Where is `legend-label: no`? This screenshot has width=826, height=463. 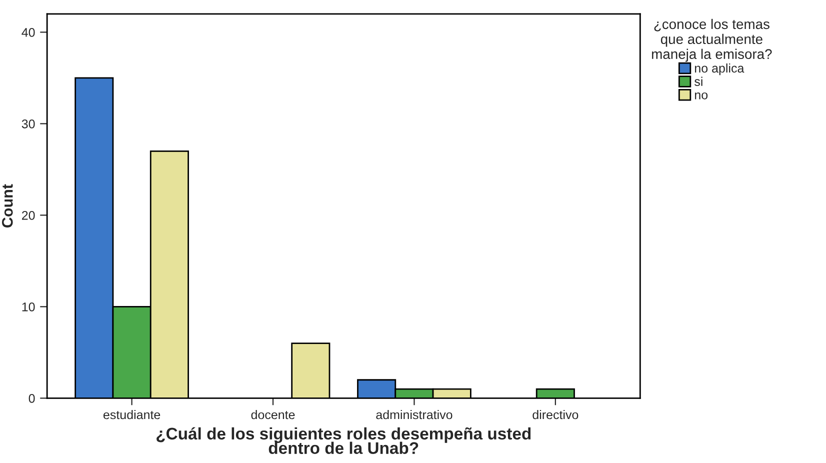
legend-label: no is located at coordinates (701, 96).